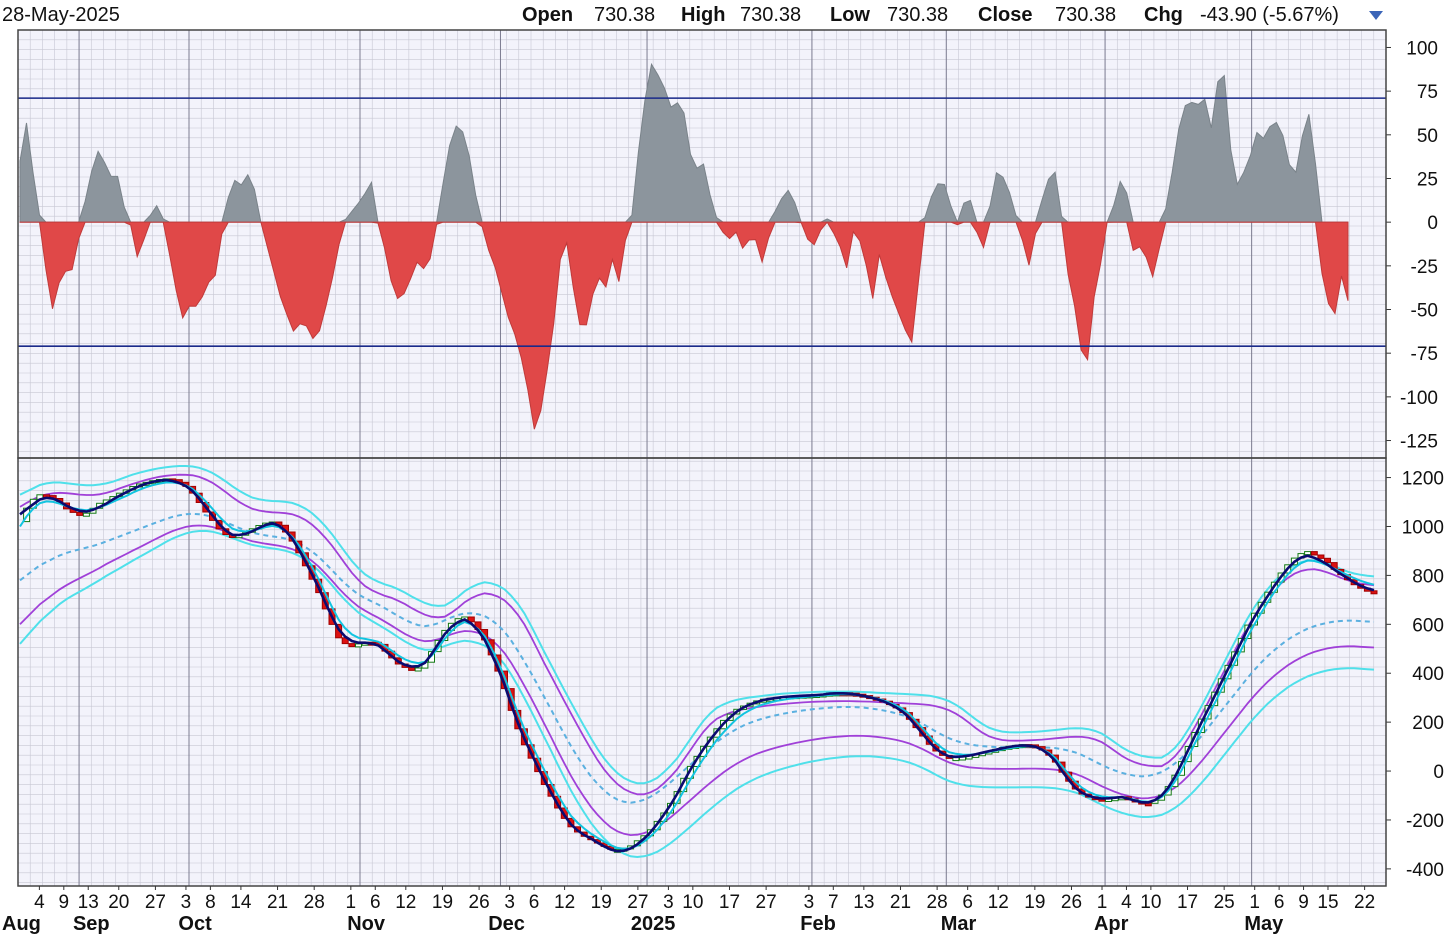  What do you see at coordinates (1419, 442) in the screenshot?
I see `oscillator-y-tick-label: -125` at bounding box center [1419, 442].